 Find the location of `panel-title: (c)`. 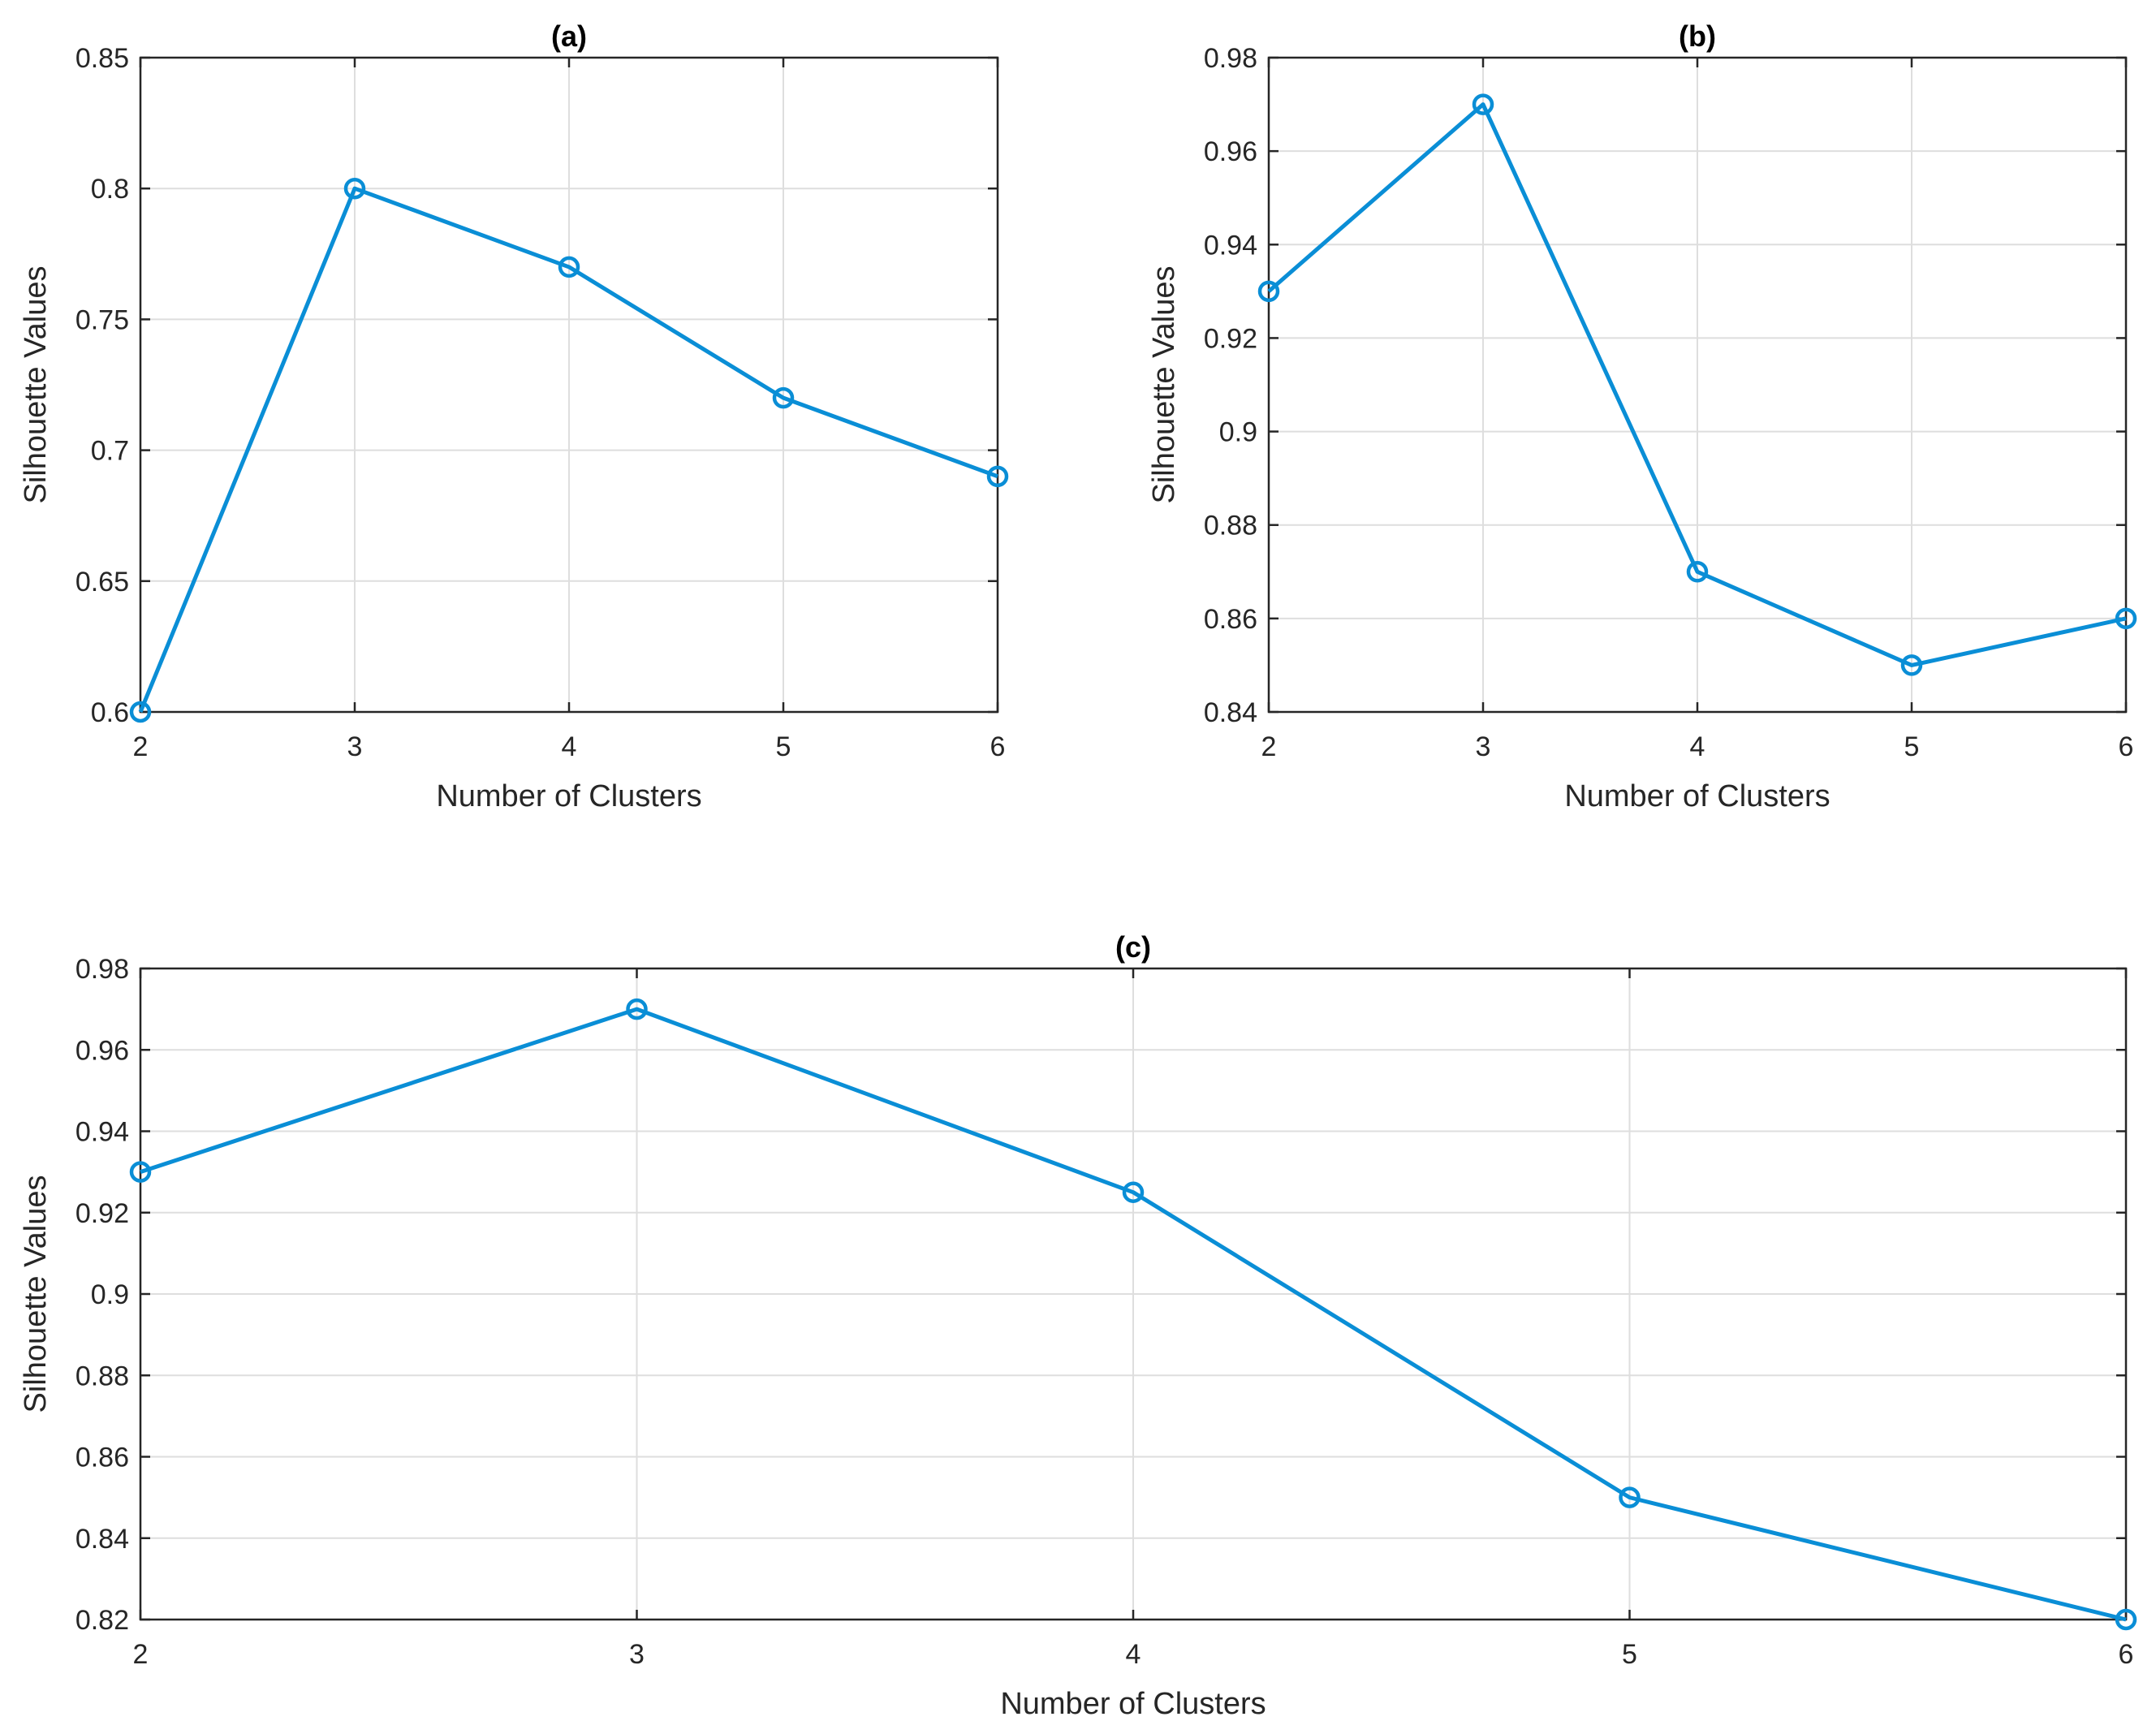

panel-title: (c) is located at coordinates (1133, 947).